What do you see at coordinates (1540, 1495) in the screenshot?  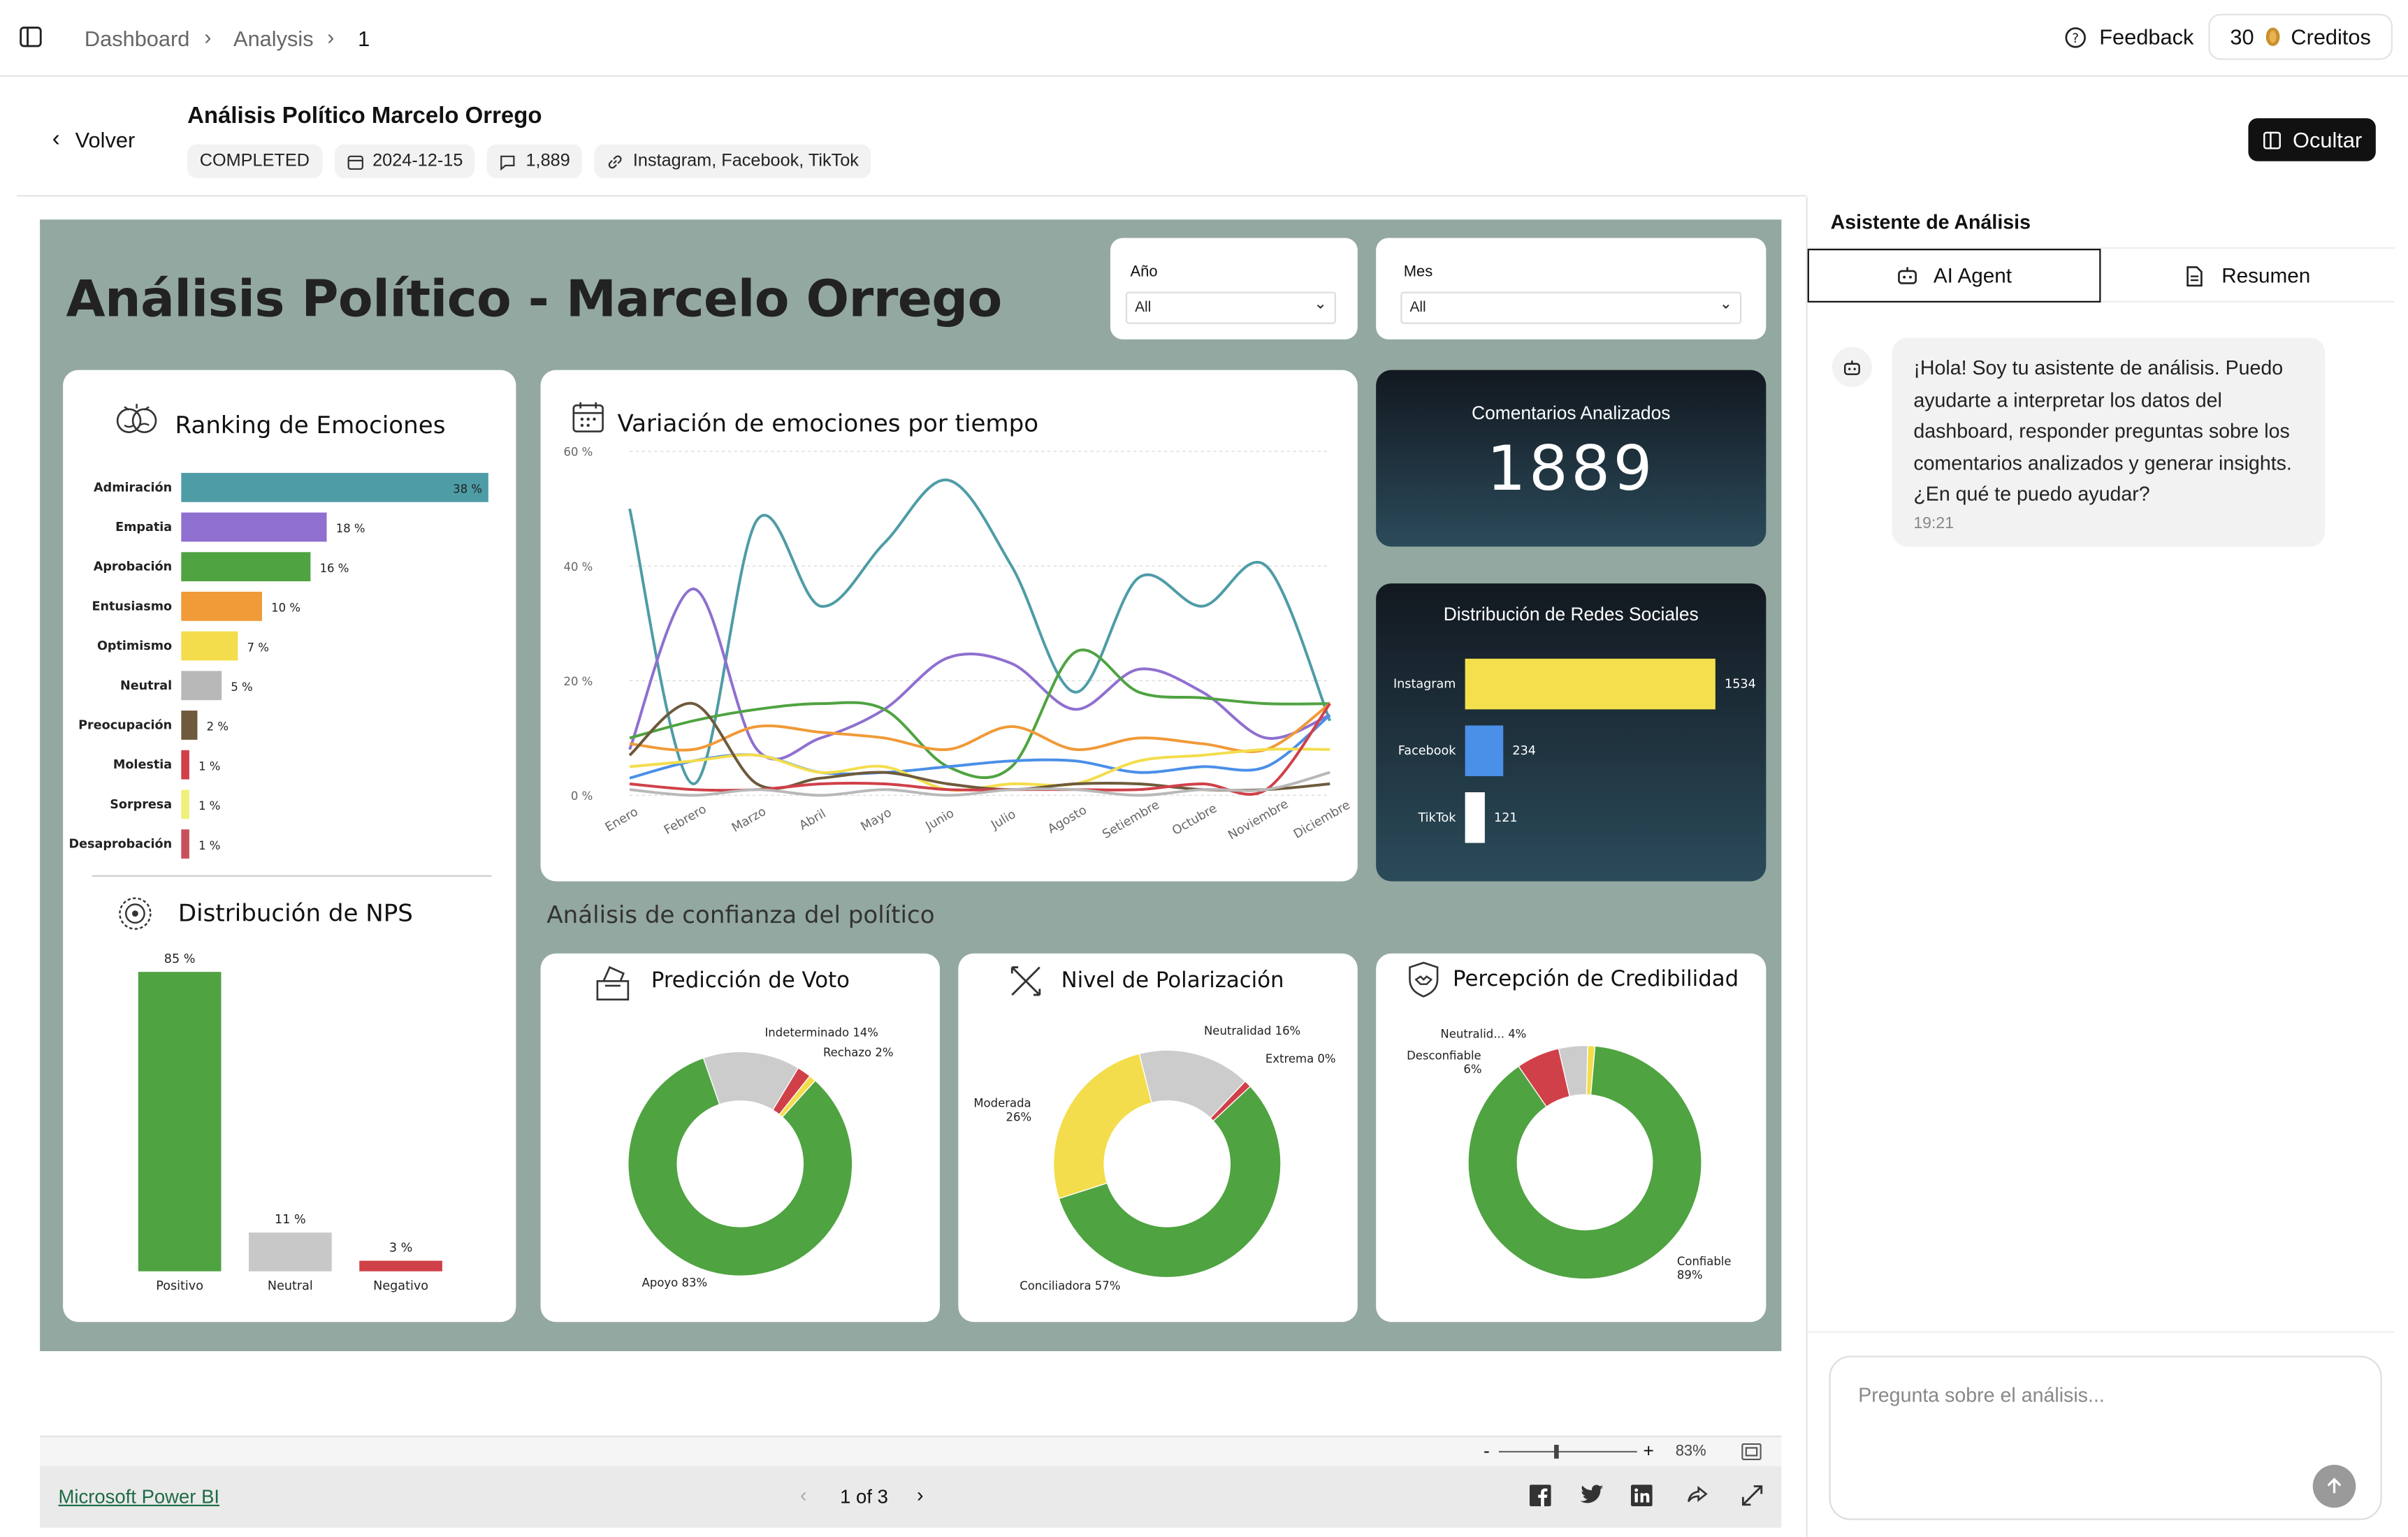 I see `facebook-icon` at bounding box center [1540, 1495].